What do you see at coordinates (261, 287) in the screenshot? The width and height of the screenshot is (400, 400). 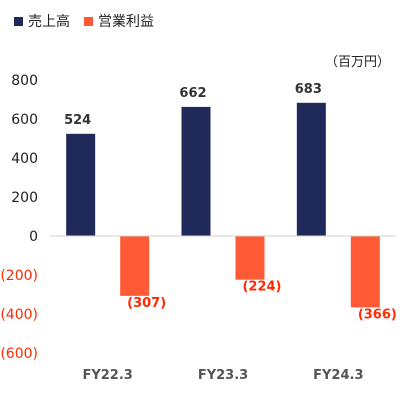 I see `data-label: (224)` at bounding box center [261, 287].